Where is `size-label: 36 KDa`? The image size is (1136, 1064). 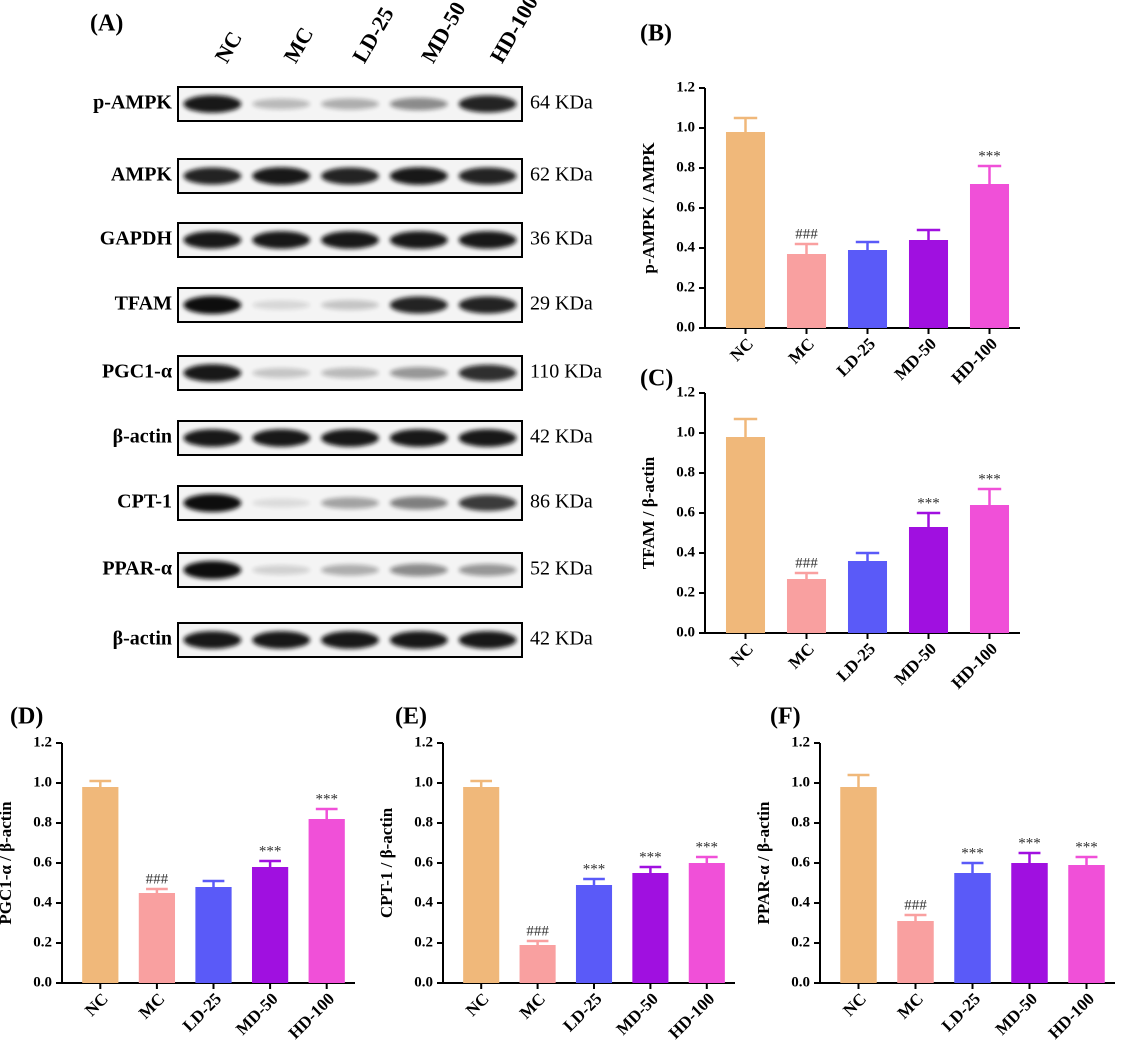
size-label: 36 KDa is located at coordinates (561, 239).